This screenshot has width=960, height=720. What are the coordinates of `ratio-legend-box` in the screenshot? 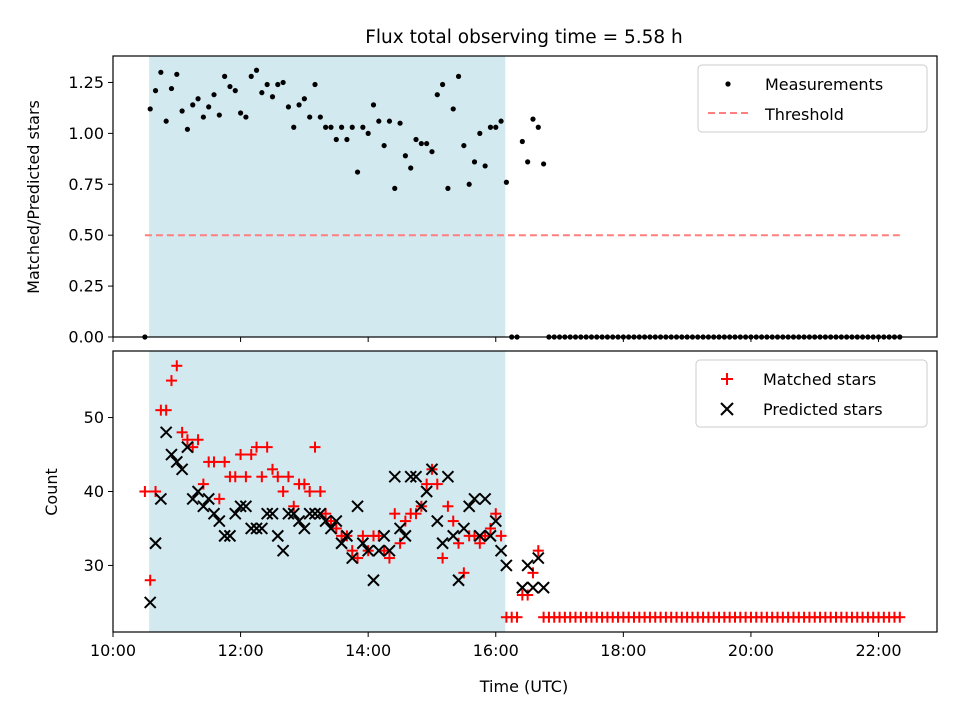 It's located at (812, 98).